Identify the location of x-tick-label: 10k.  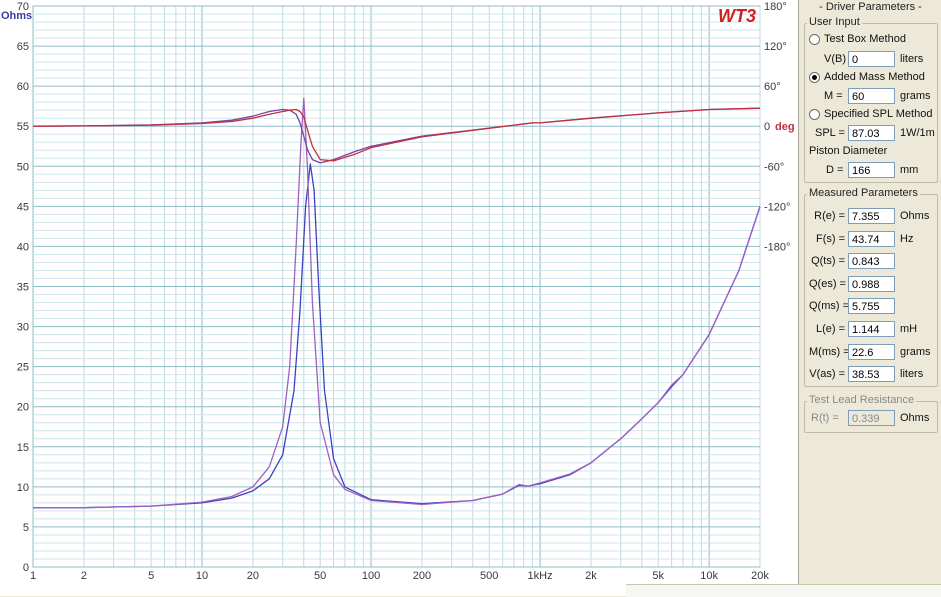
(709, 576).